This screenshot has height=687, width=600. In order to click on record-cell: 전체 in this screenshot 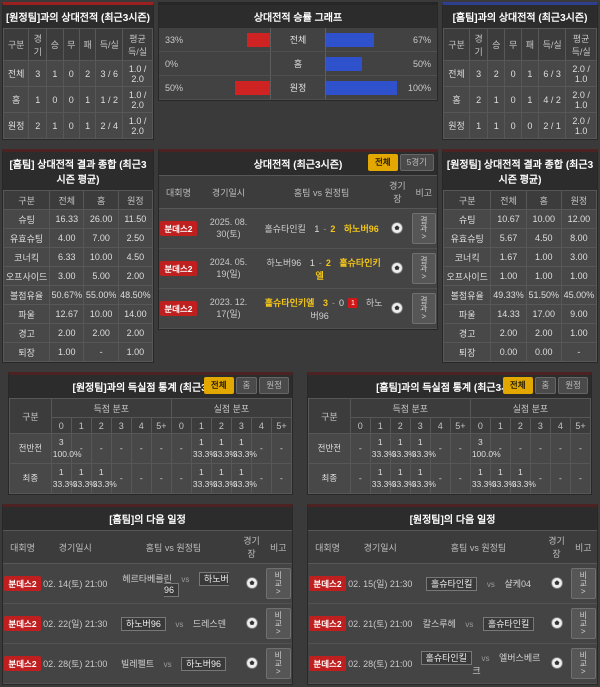, I will do `click(456, 73)`.